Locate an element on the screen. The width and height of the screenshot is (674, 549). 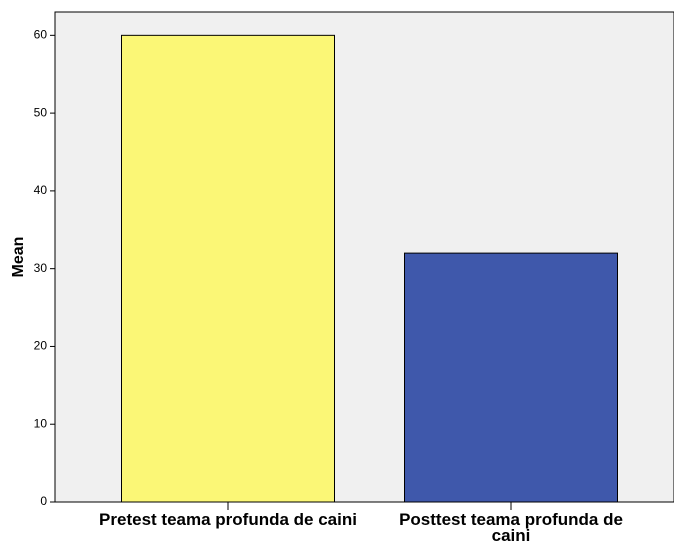
y-tick-label: 10 is located at coordinates (41, 423).